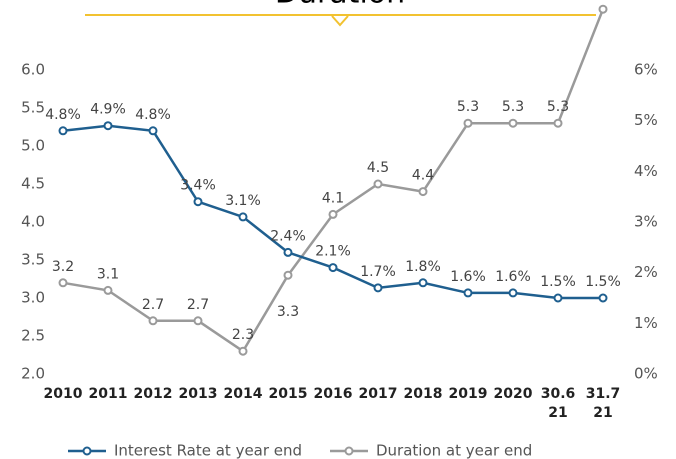 This screenshot has height=459, width=676. I want to click on x-tick-label: 2018, so click(423, 394).